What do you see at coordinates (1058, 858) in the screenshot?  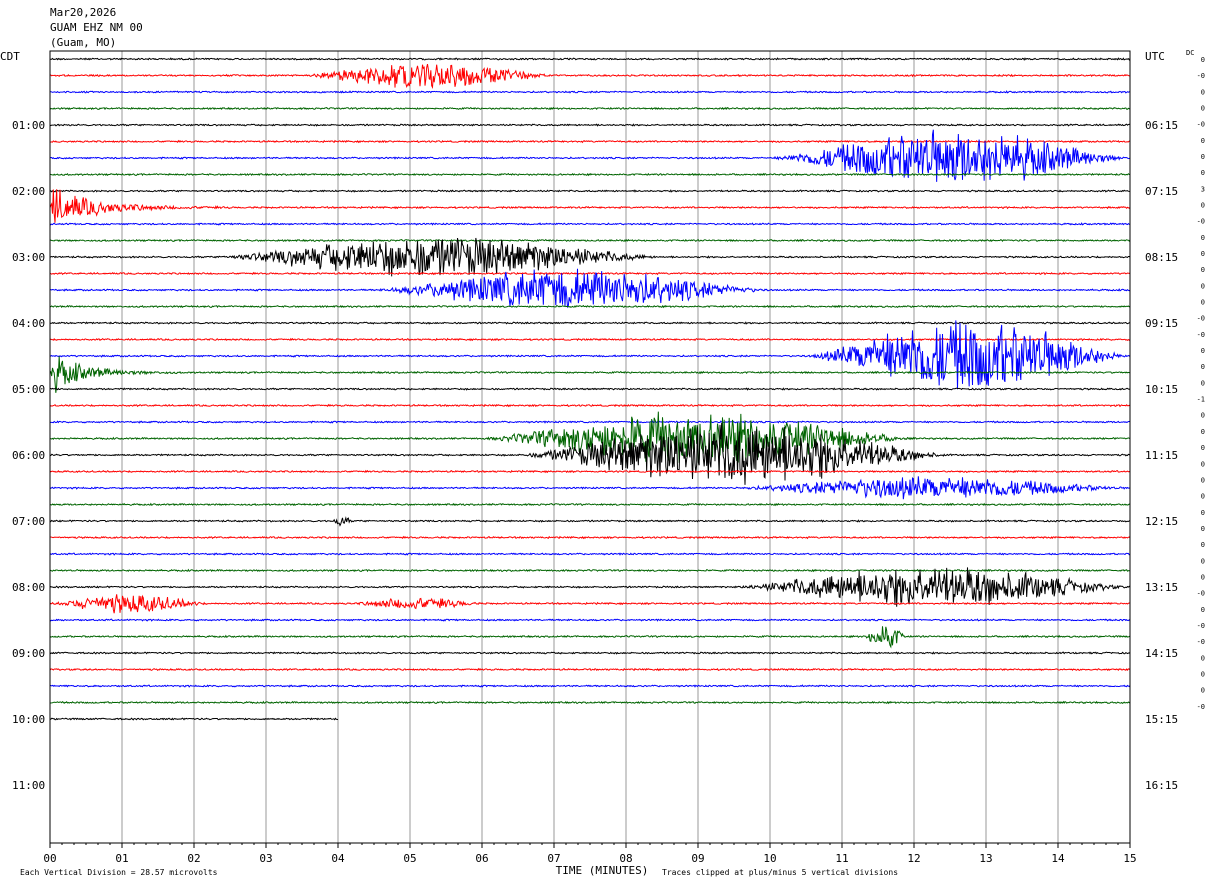 I see `x-tick-label: 14` at bounding box center [1058, 858].